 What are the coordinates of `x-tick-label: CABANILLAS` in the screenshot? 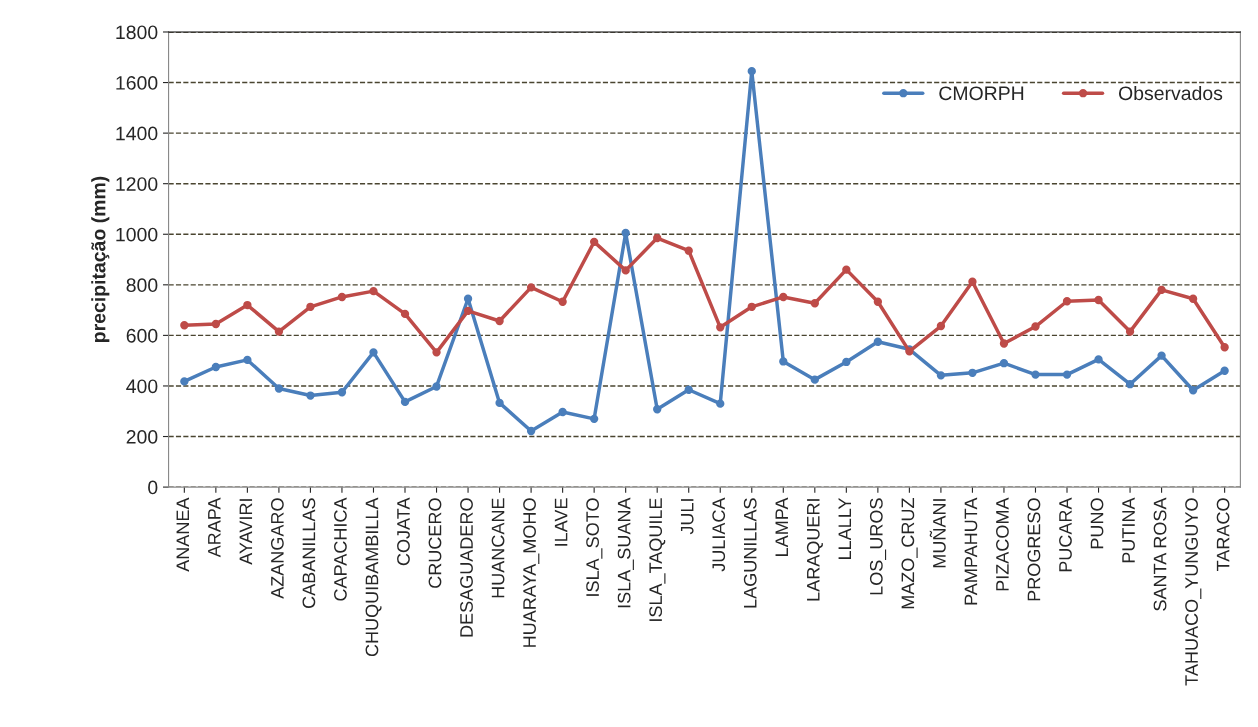 It's located at (309, 553).